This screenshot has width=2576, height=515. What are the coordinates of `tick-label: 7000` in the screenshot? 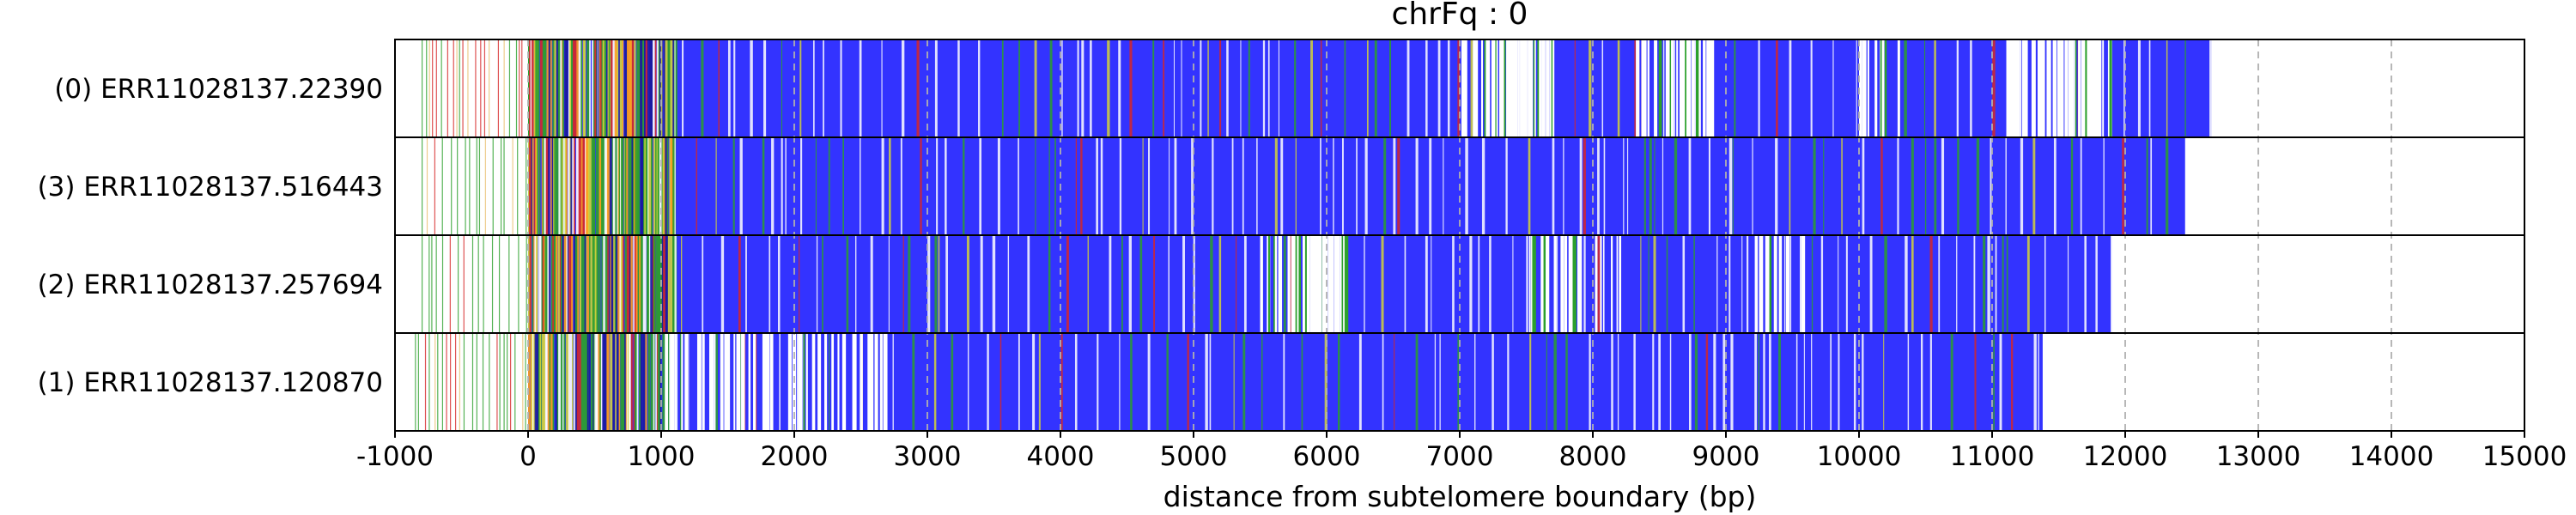 It's located at (1460, 456).